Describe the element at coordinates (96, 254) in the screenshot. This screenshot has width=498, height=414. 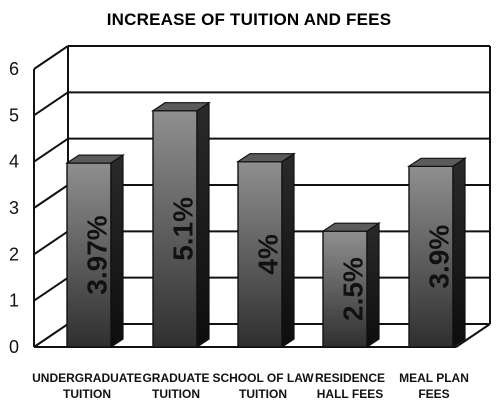
I see `value-label-0: 3.97%` at that location.